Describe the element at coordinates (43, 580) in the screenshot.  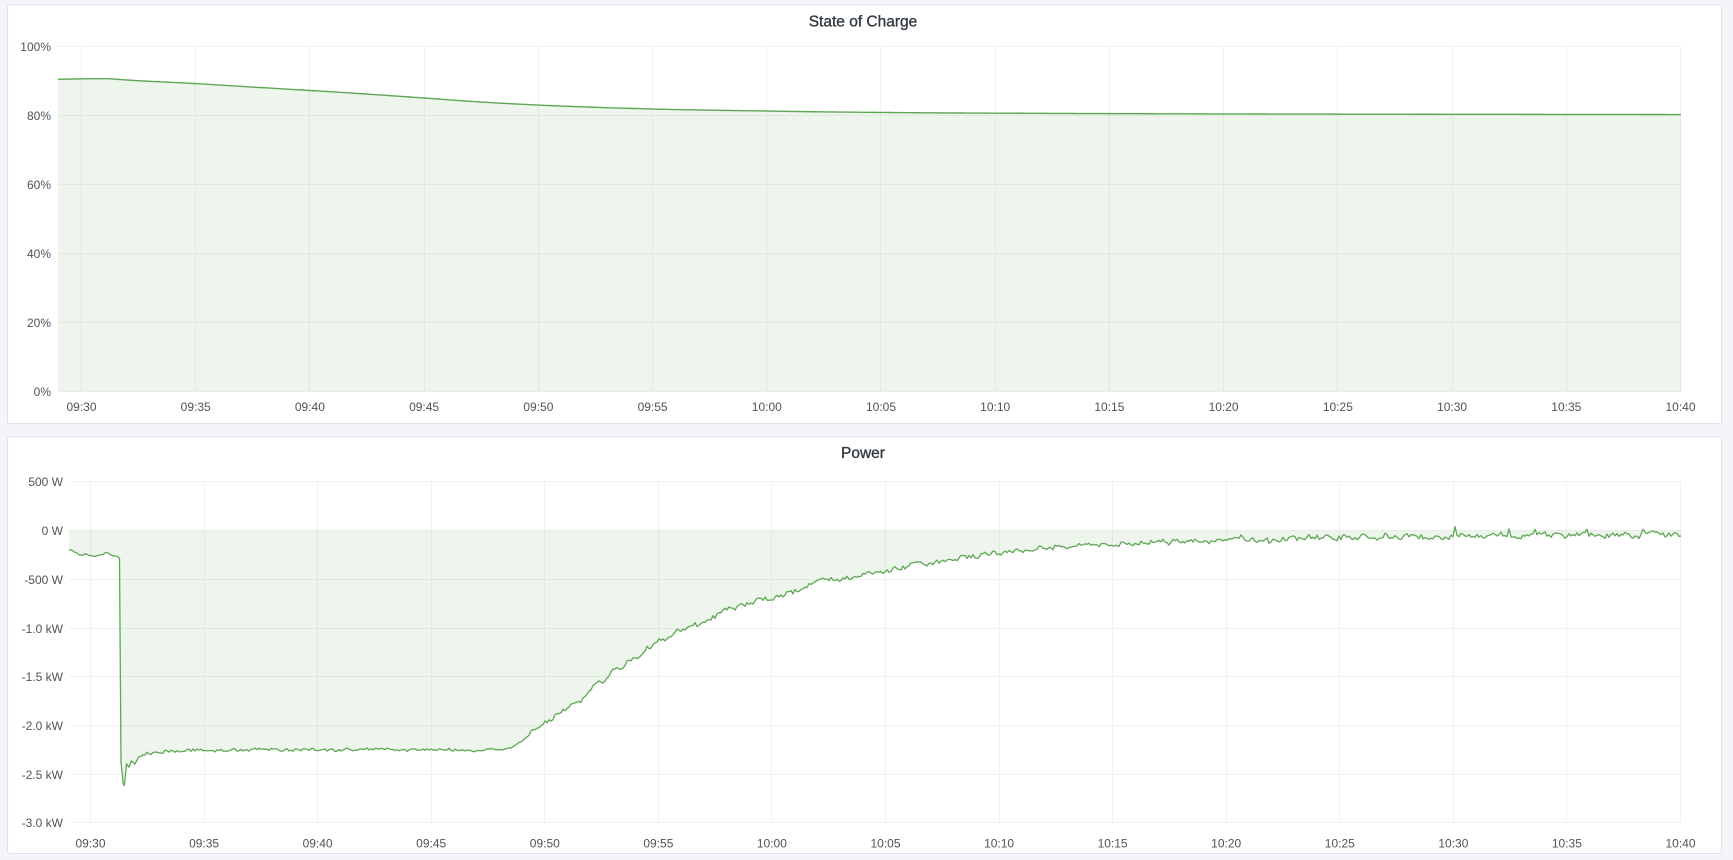
I see `svg-text: -500 W` at that location.